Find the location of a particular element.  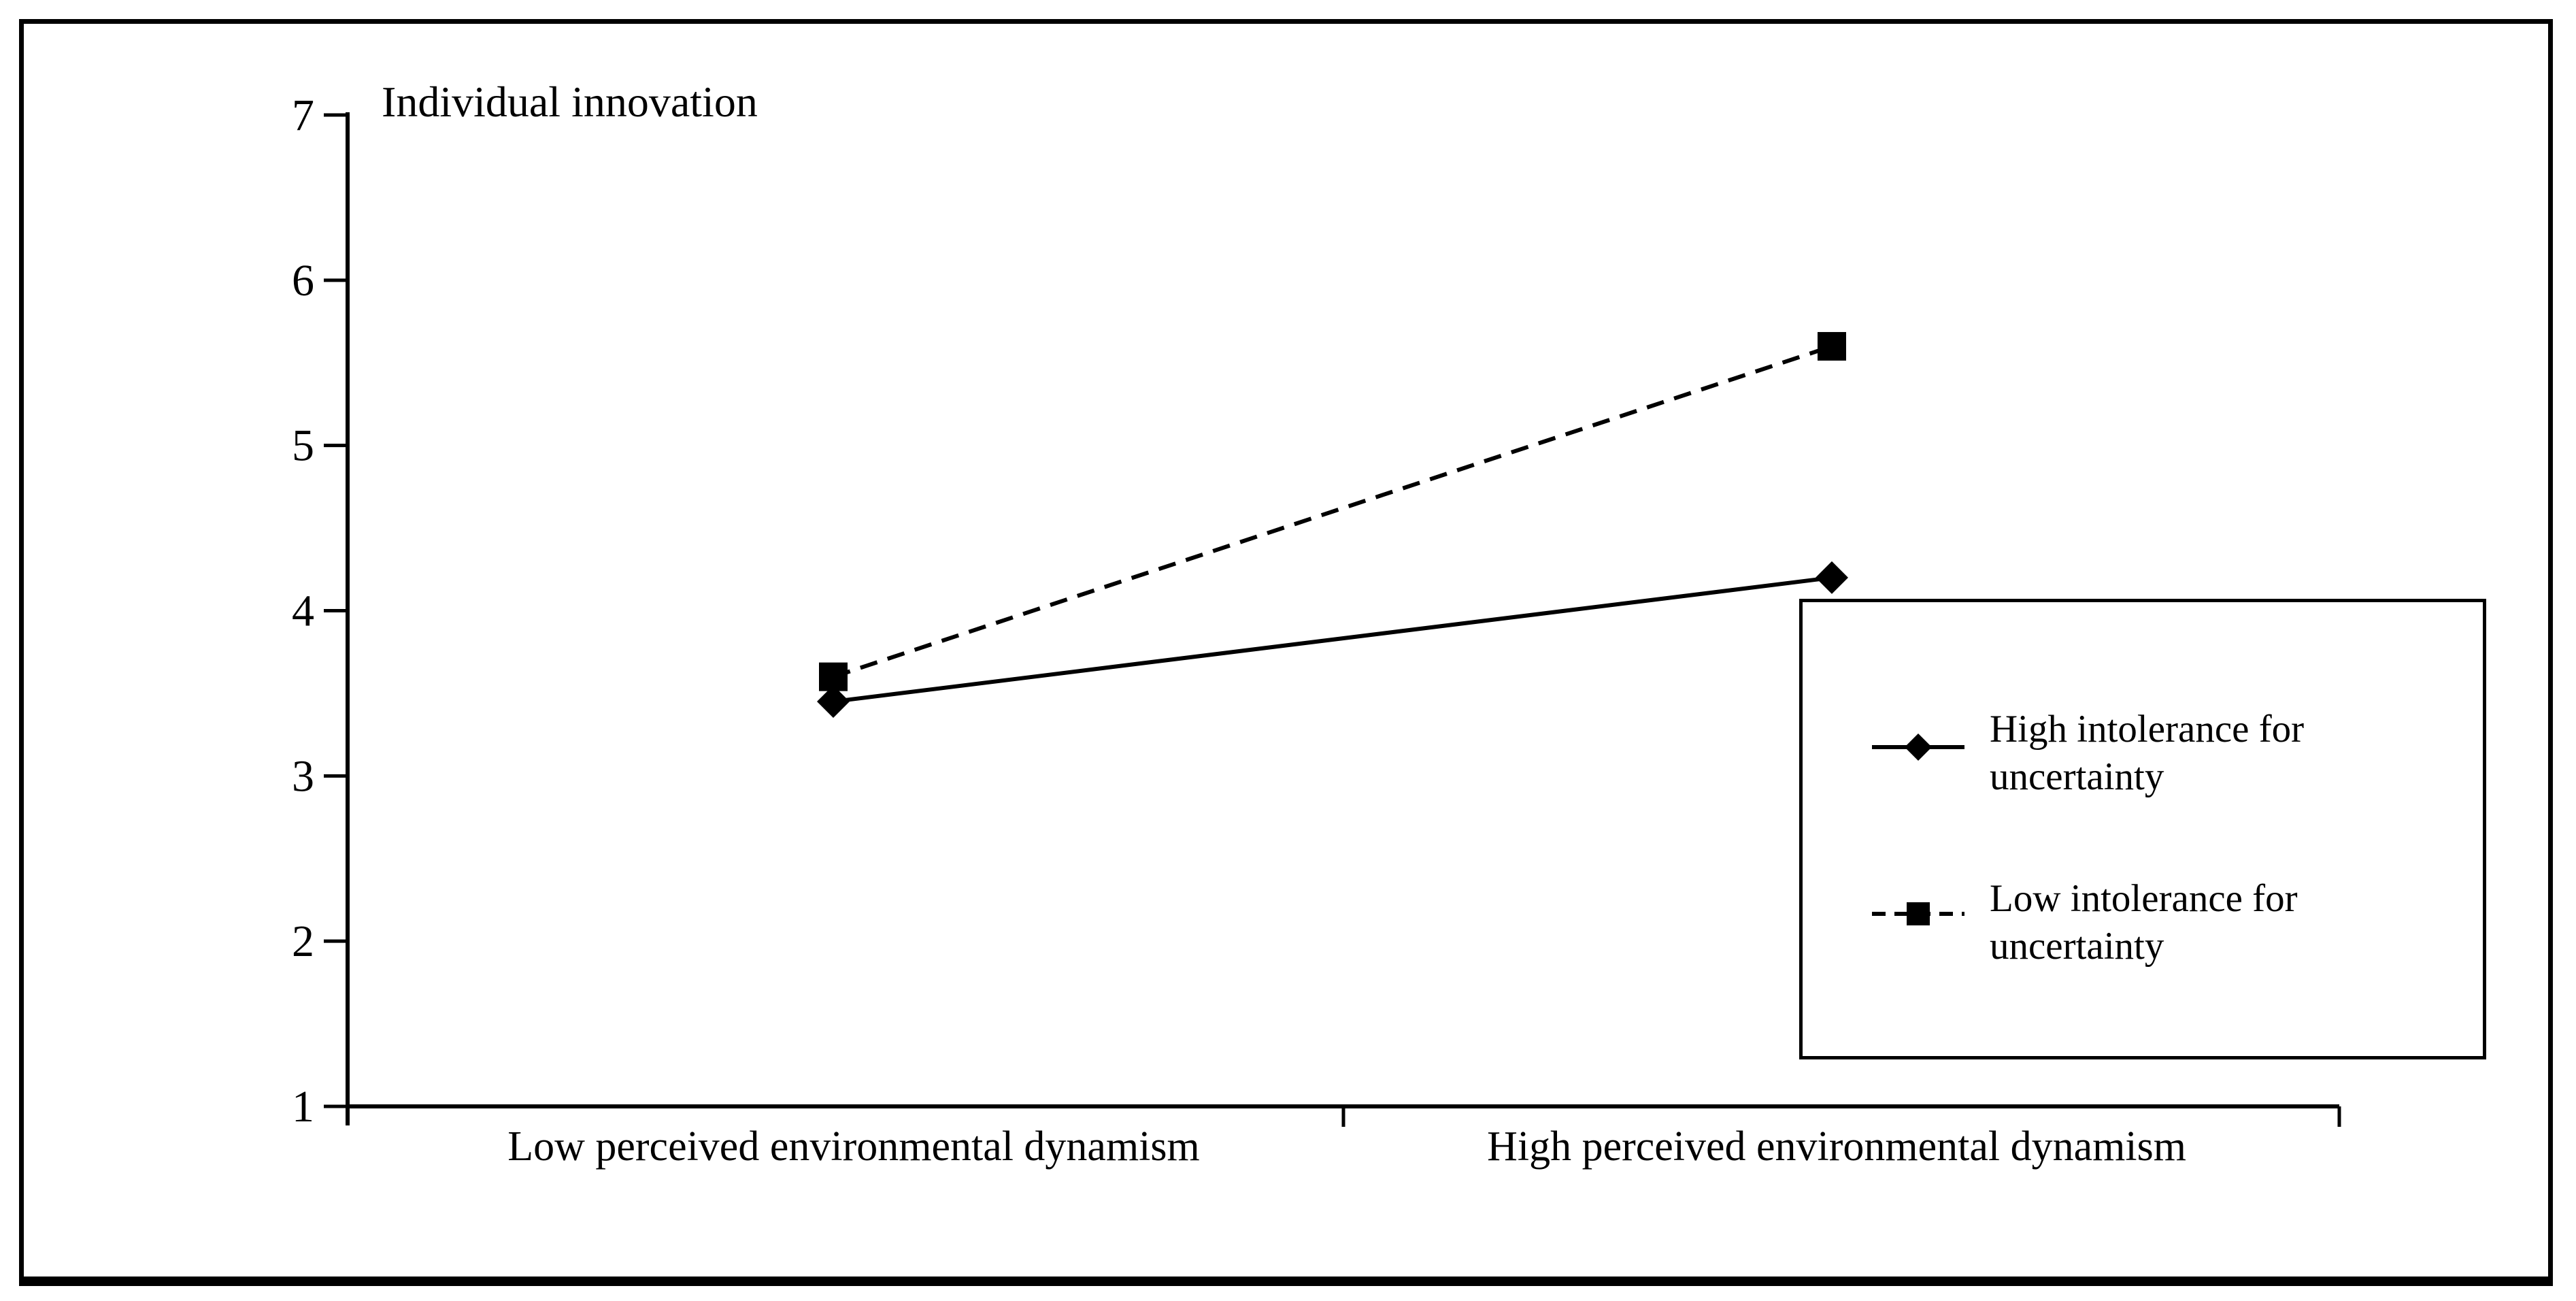

legend-sample-solid-diamond-icon is located at coordinates (1918, 747).